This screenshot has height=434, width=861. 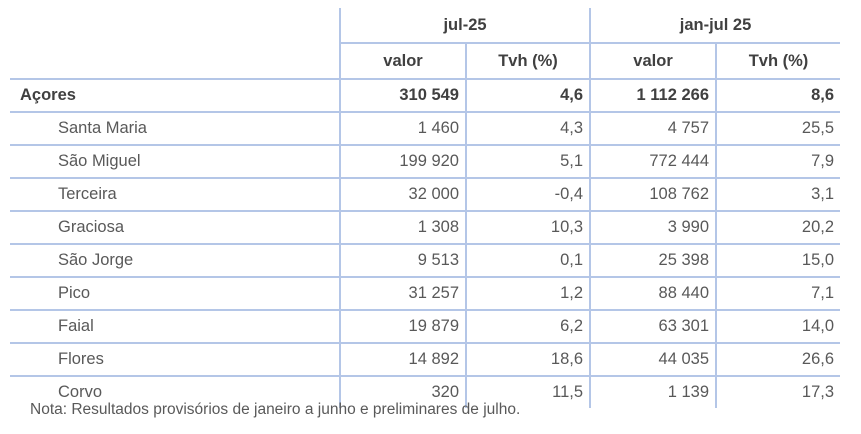 I want to click on cell-value: 7,9, so click(x=778, y=161).